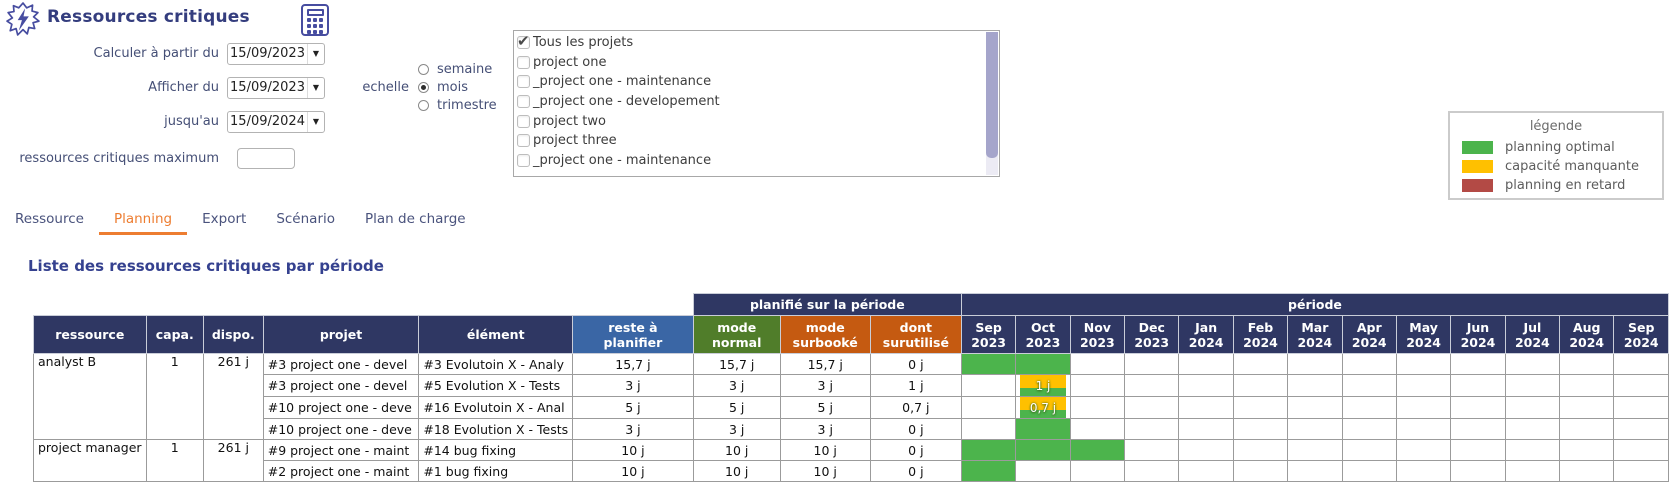 The height and width of the screenshot is (501, 1669). Describe the element at coordinates (1315, 327) in the screenshot. I see `month-name: Mar` at that location.